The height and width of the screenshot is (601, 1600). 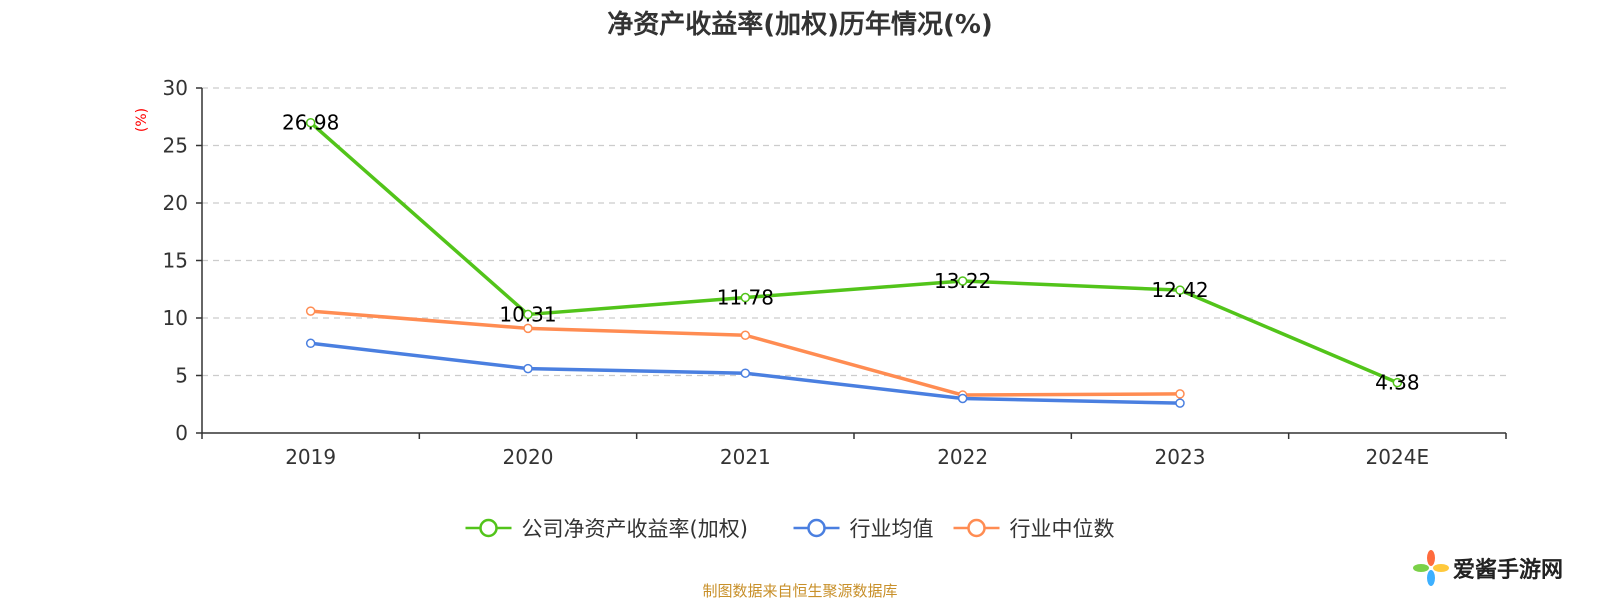 What do you see at coordinates (1062, 529) in the screenshot?
I see `legend-label: 行业中位数` at bounding box center [1062, 529].